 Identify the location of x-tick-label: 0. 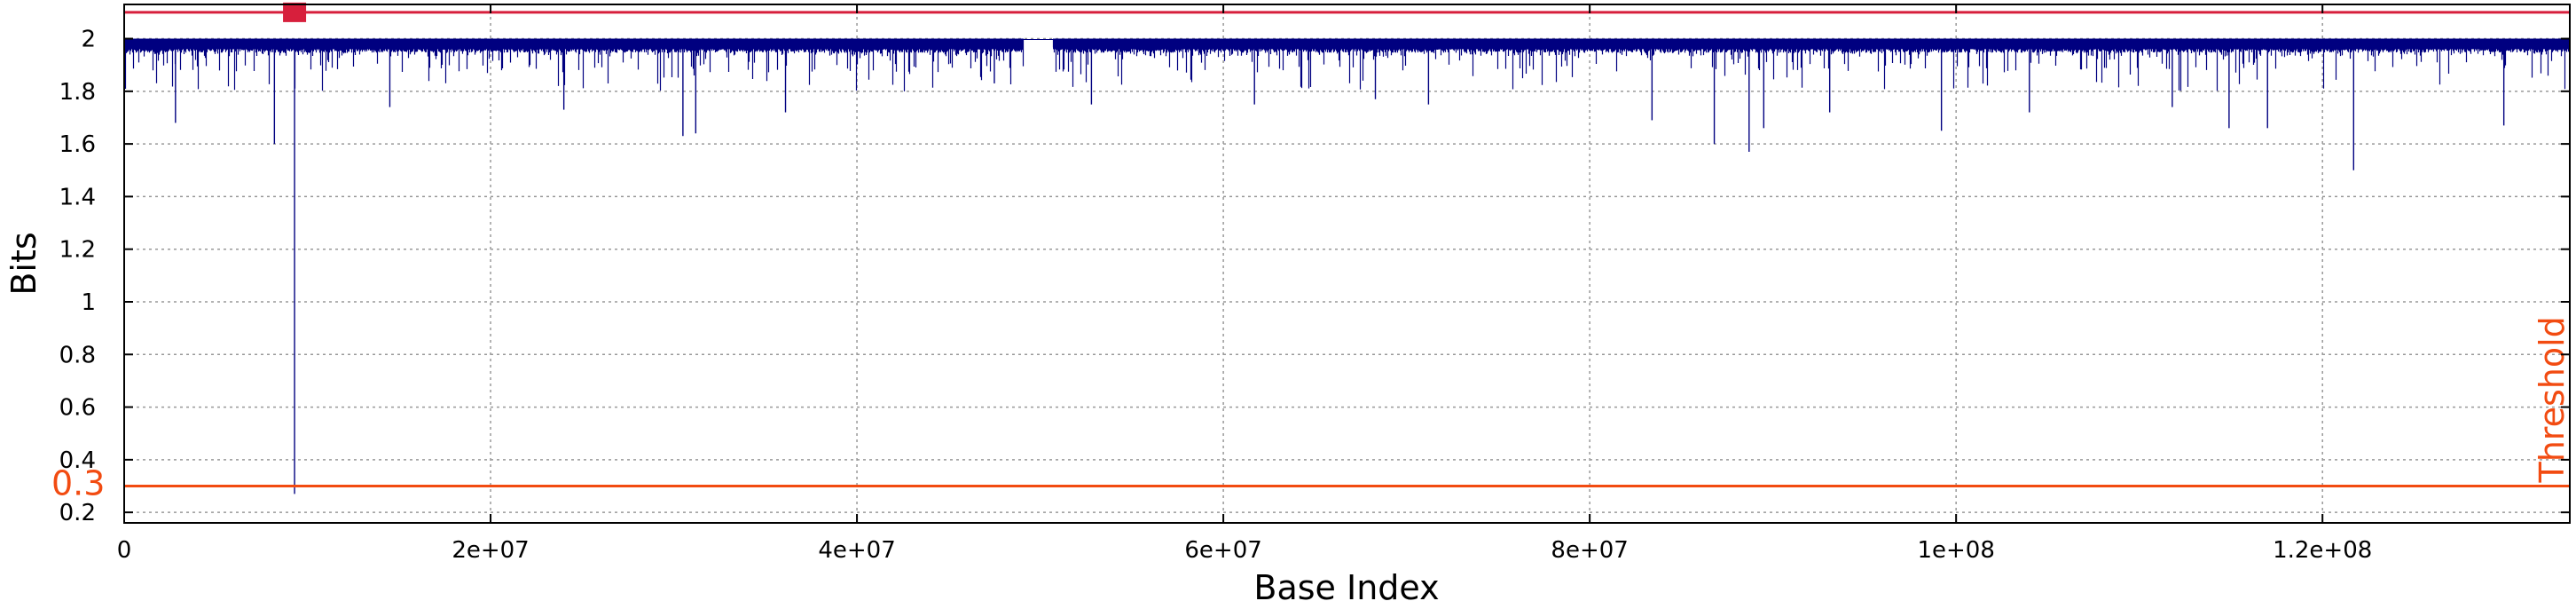
(124, 550).